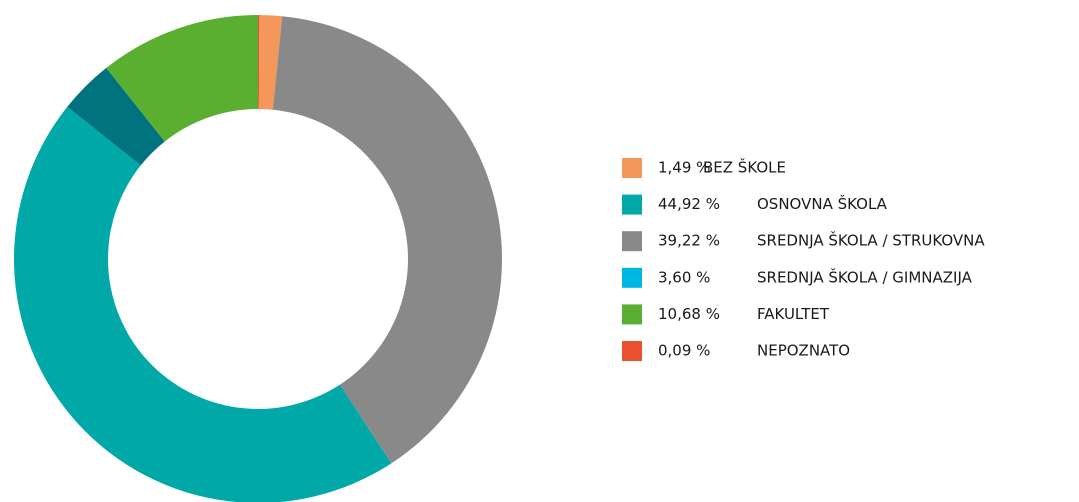 This screenshot has width=1079, height=502. What do you see at coordinates (689, 204) in the screenshot?
I see `legend-value: 44,92 %` at bounding box center [689, 204].